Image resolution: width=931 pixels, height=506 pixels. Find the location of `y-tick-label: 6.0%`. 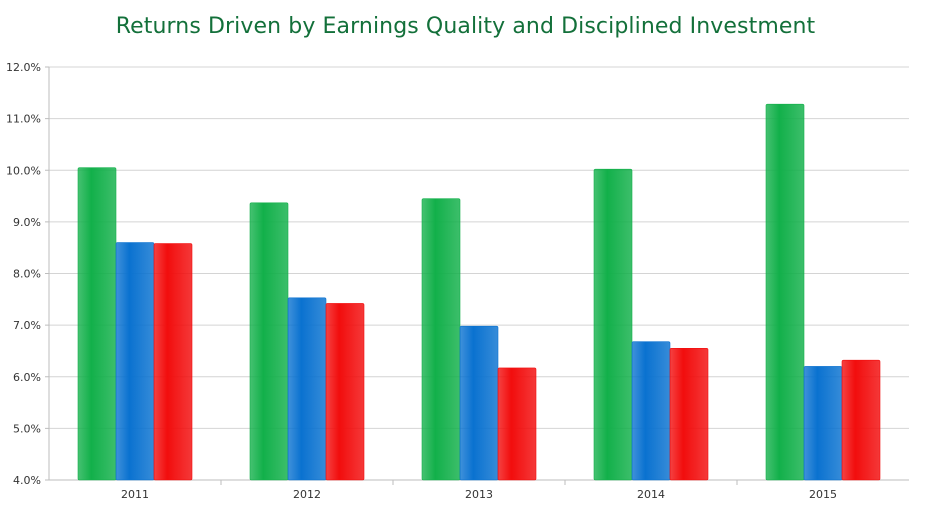

y-tick-label: 6.0% is located at coordinates (27, 377).